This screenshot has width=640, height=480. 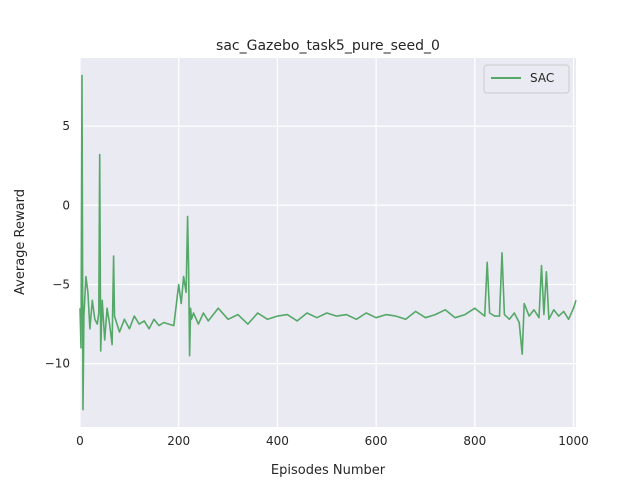 I want to click on chart-title: sac_Gazebo_task5_pure_seed_0, so click(x=328, y=46).